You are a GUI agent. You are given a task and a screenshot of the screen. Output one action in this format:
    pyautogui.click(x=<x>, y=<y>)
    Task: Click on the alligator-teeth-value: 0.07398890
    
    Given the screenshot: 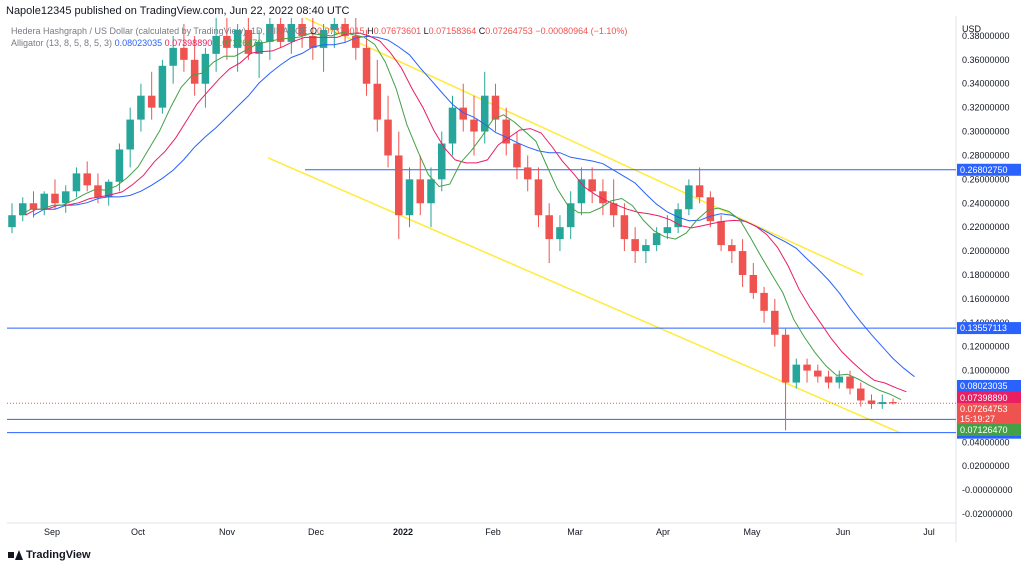 What is the action you would take?
    pyautogui.click(x=188, y=43)
    